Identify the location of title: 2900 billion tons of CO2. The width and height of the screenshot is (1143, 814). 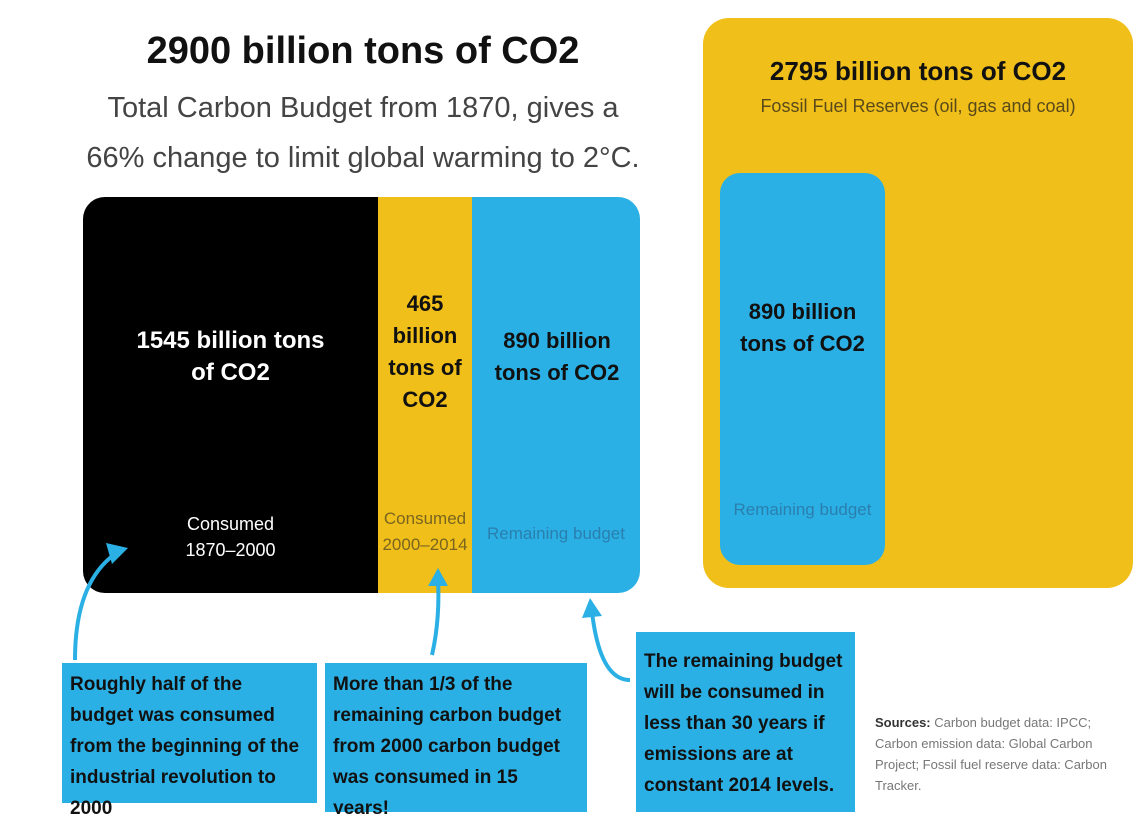
(363, 51).